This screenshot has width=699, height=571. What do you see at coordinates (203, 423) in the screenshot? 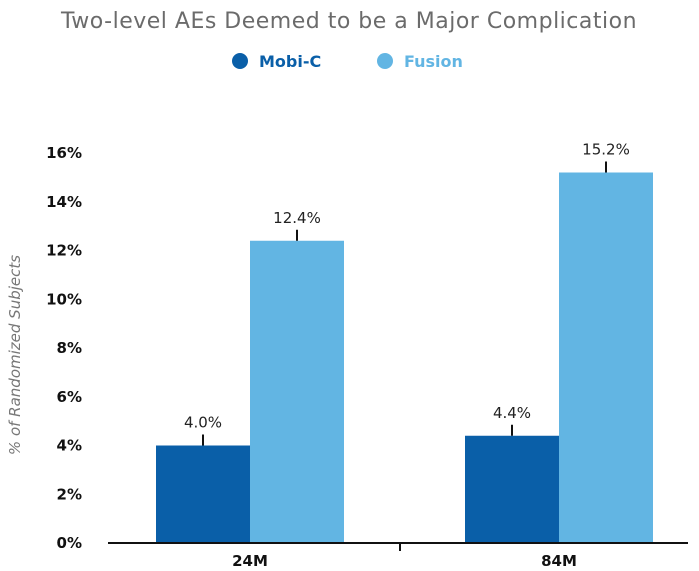
I see `data-label: 4.0%` at bounding box center [203, 423].